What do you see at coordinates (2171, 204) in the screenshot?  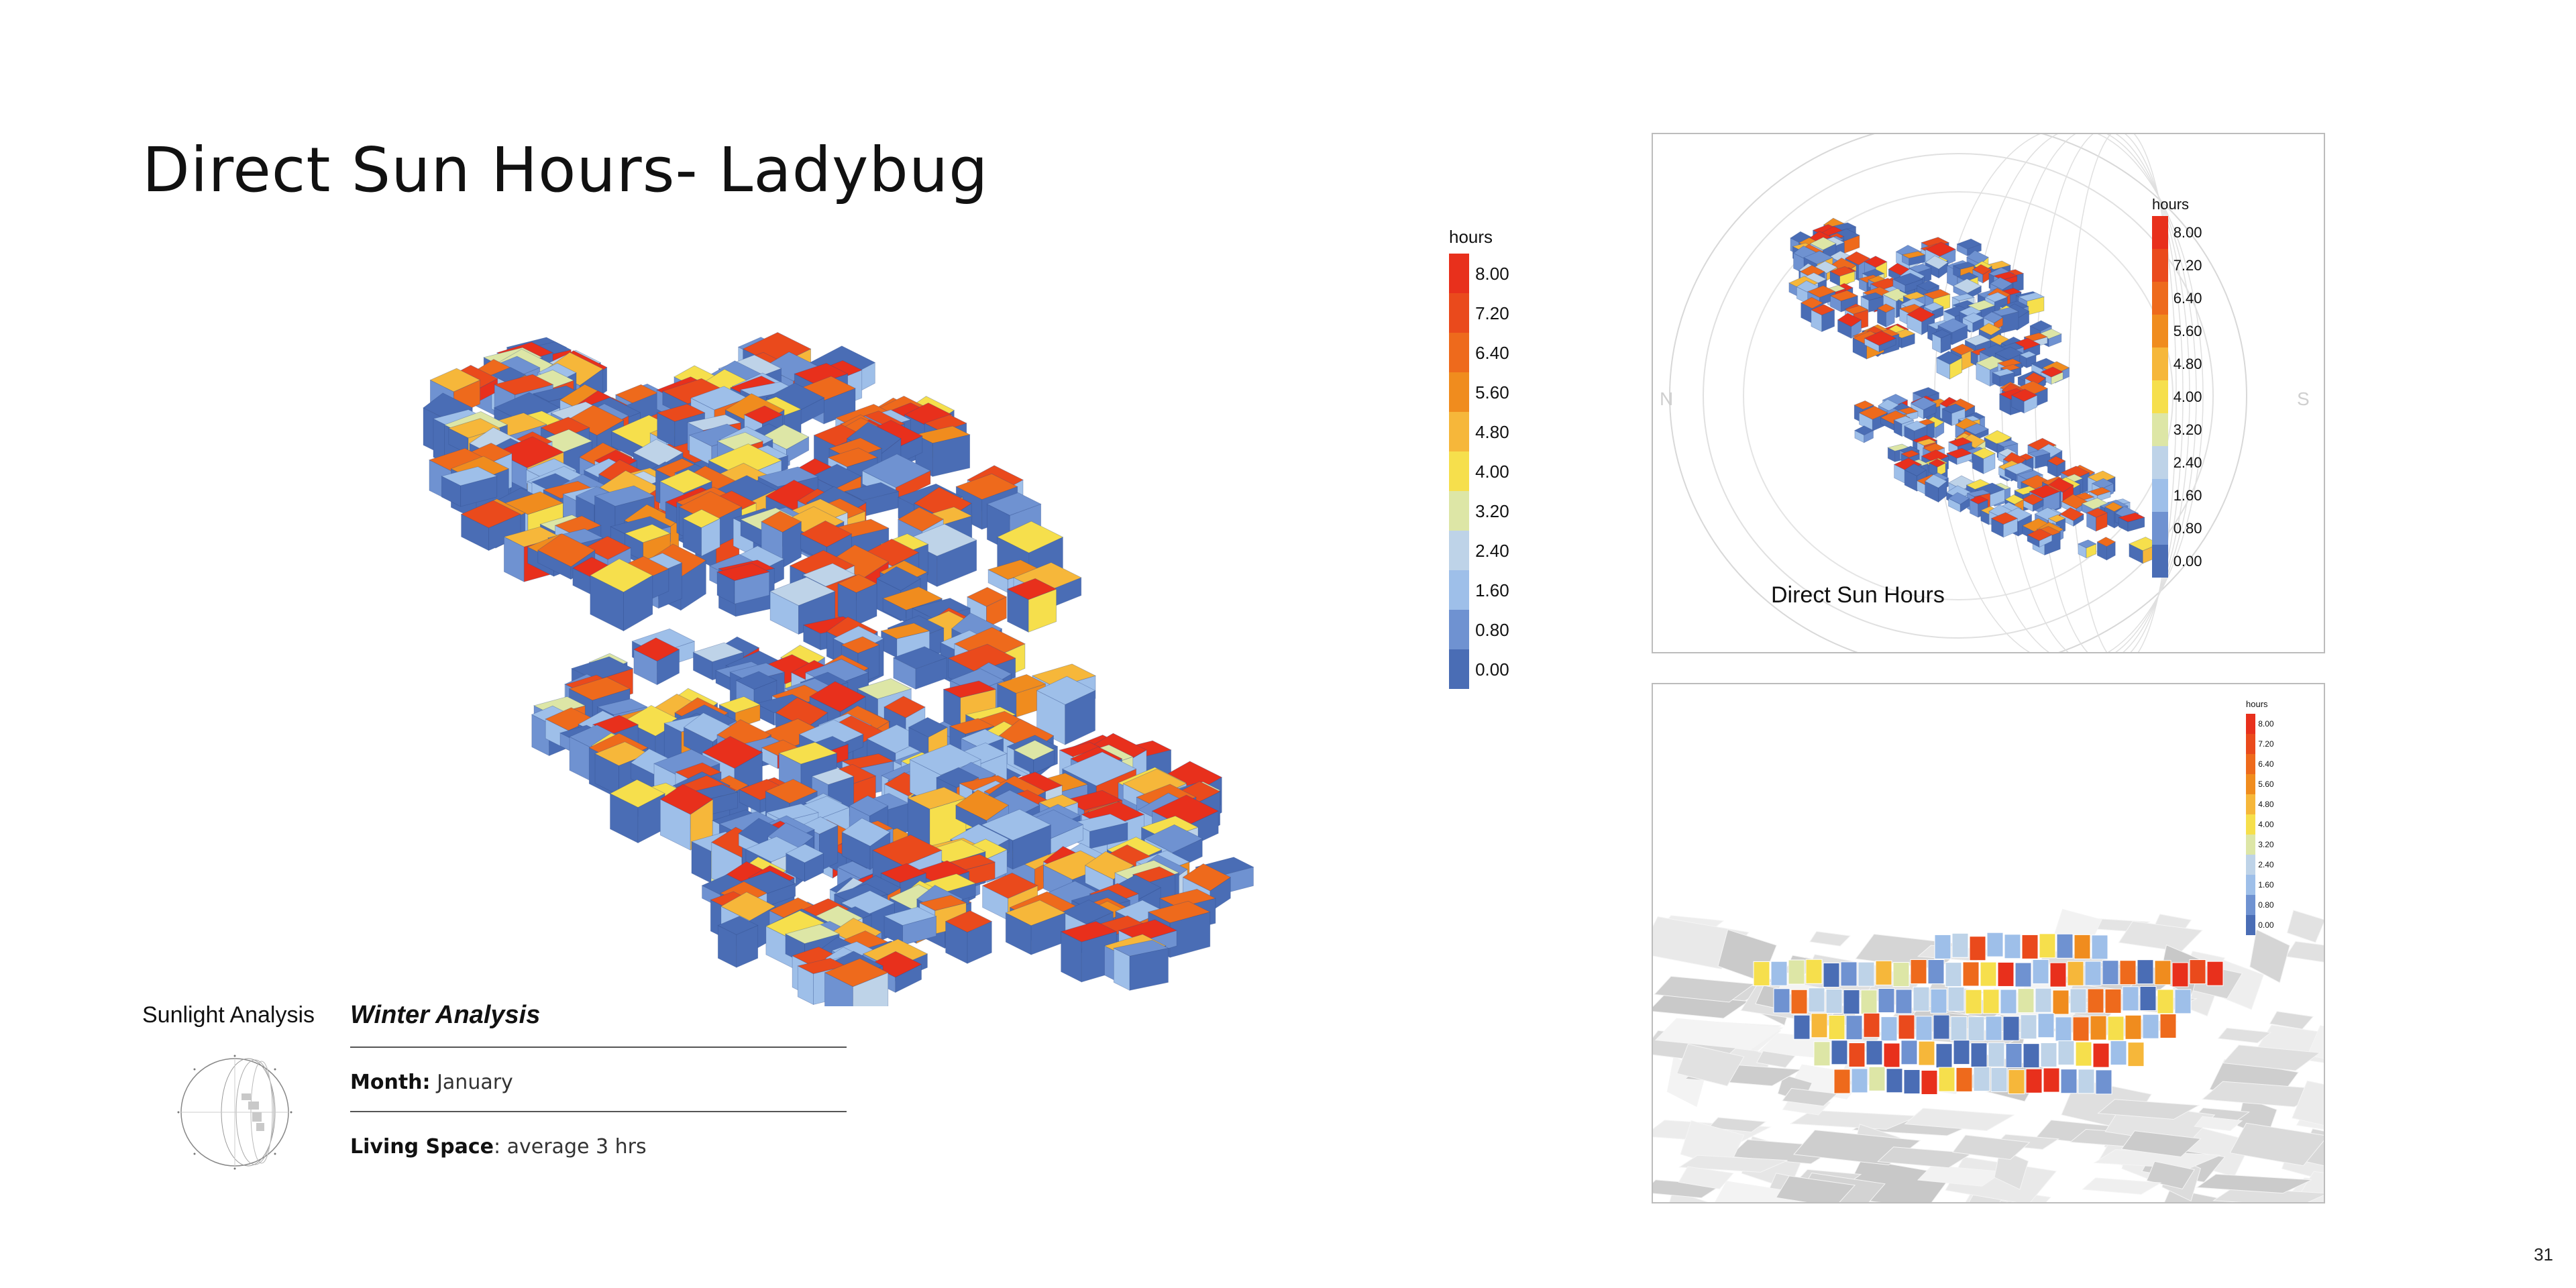 I see `legend-title: hours` at bounding box center [2171, 204].